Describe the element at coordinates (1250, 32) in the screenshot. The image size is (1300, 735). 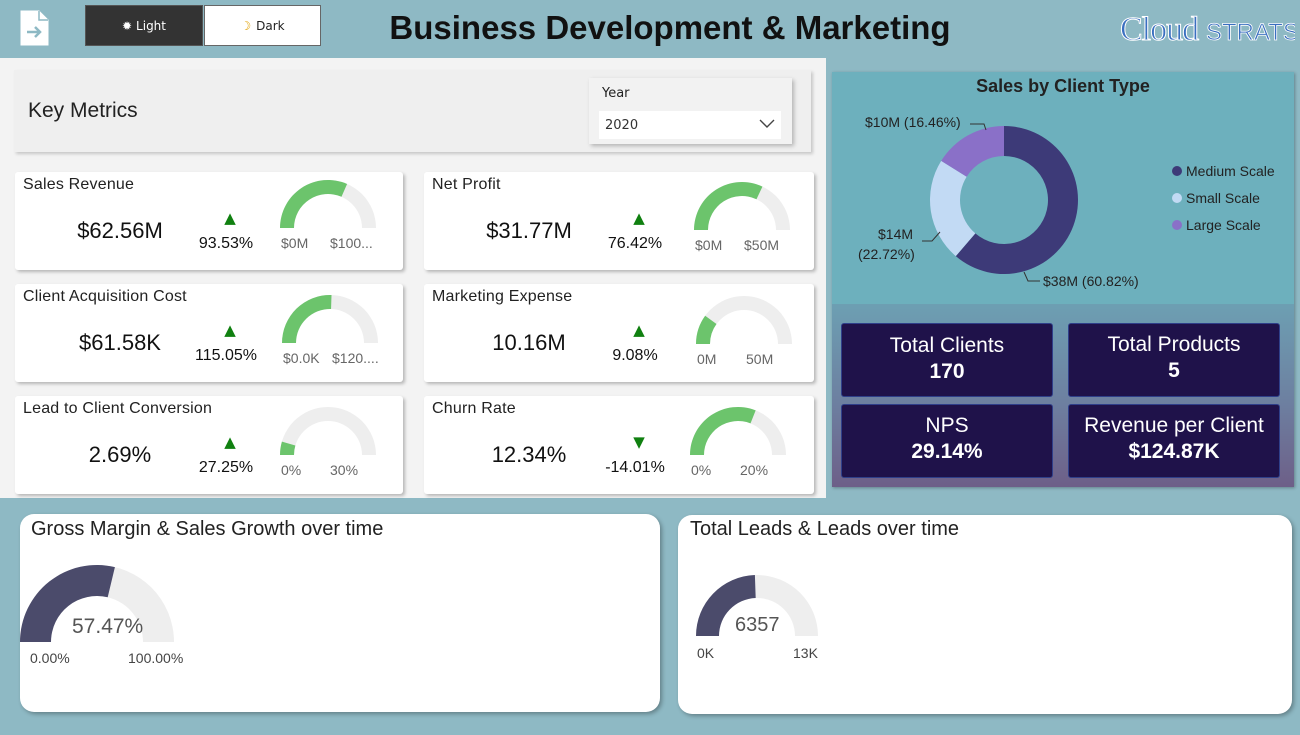
I see `svg-text: STRATS` at that location.